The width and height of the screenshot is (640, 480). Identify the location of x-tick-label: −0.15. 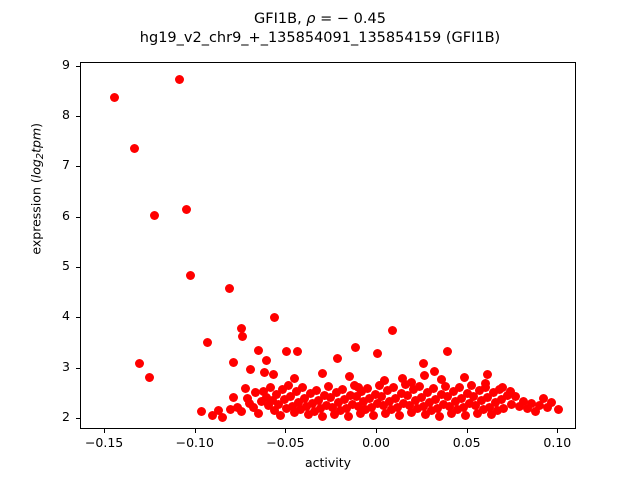
(104, 442).